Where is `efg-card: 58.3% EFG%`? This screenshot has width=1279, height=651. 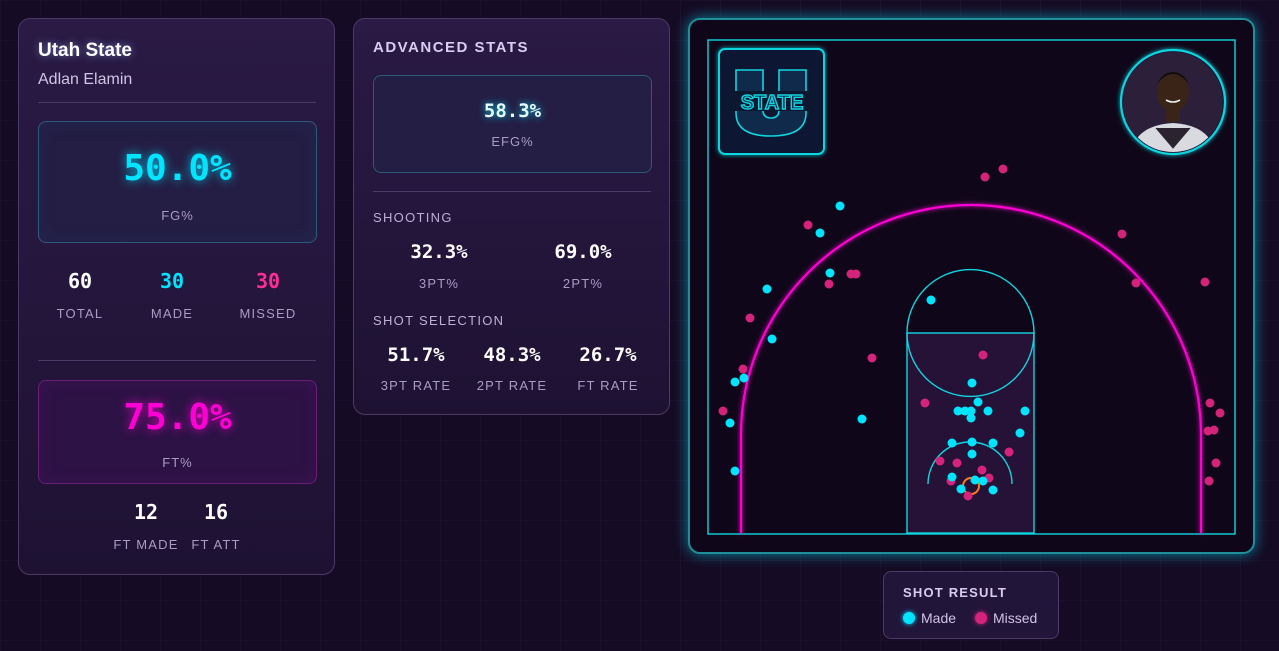
efg-card: 58.3% EFG% is located at coordinates (512, 124).